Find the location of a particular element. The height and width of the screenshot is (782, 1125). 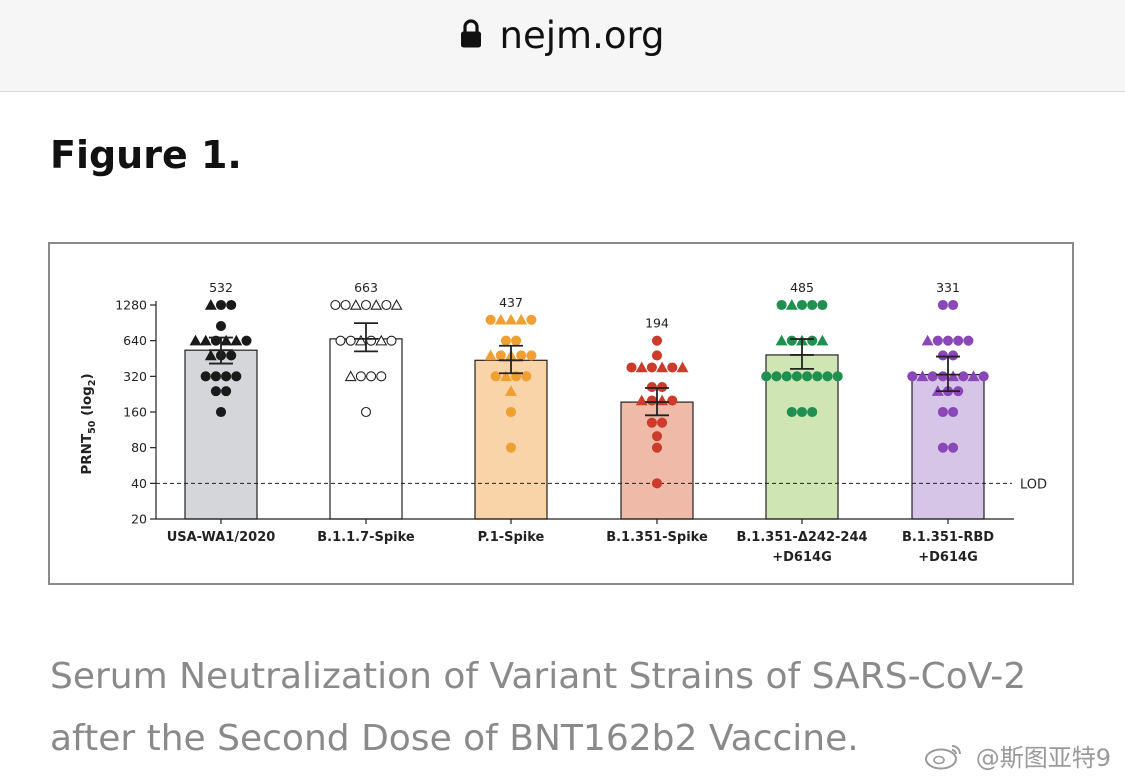

x-tick-label-3-0: B.1.351-Spike is located at coordinates (657, 537).